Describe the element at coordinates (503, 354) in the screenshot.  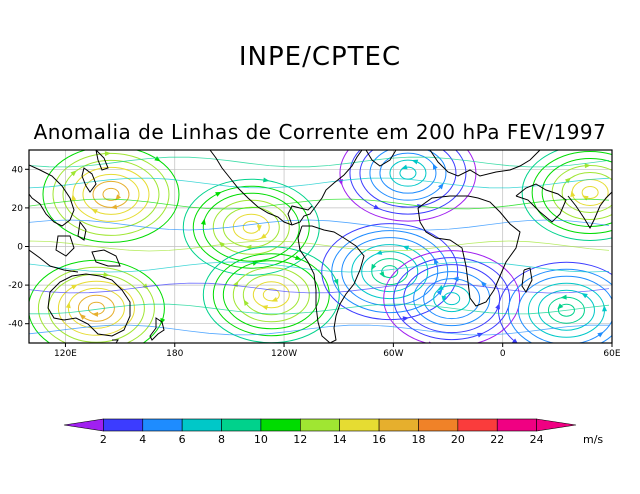
I see `lon-tick-label: 0` at that location.